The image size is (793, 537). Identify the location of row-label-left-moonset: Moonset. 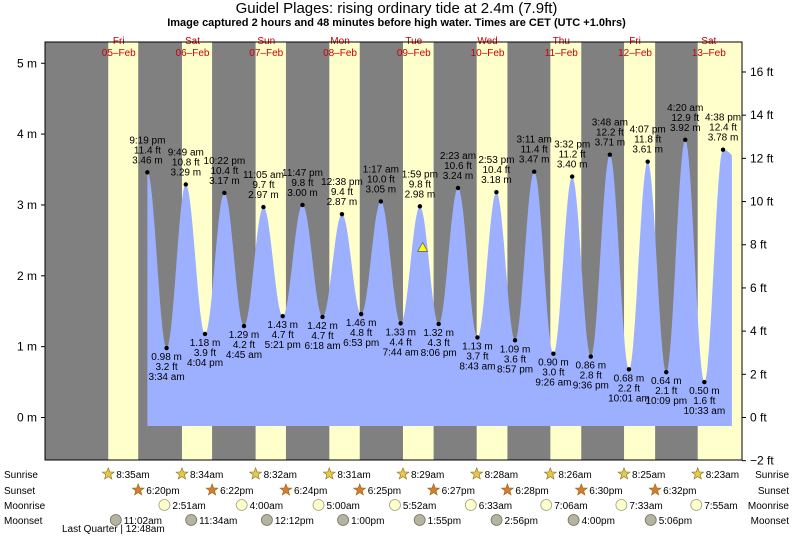
(23, 521).